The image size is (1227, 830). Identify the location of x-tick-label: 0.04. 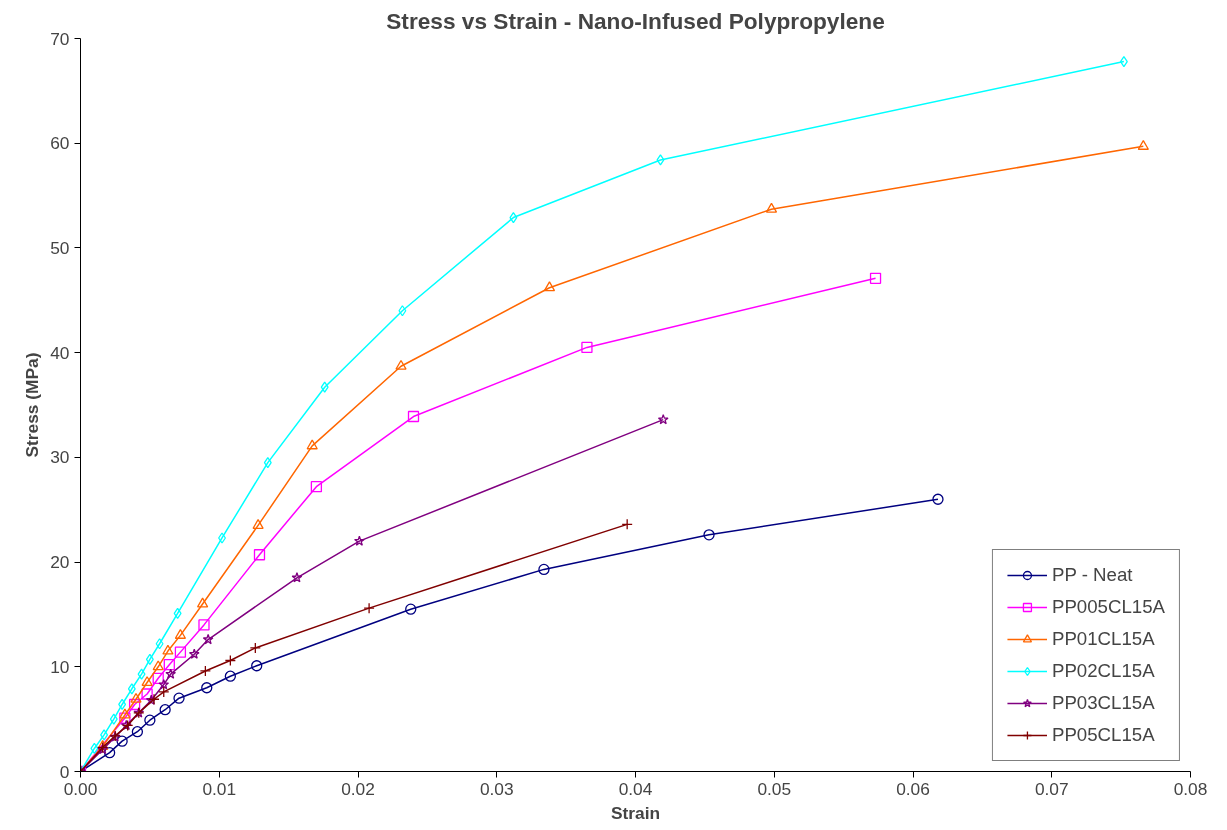
(635, 788).